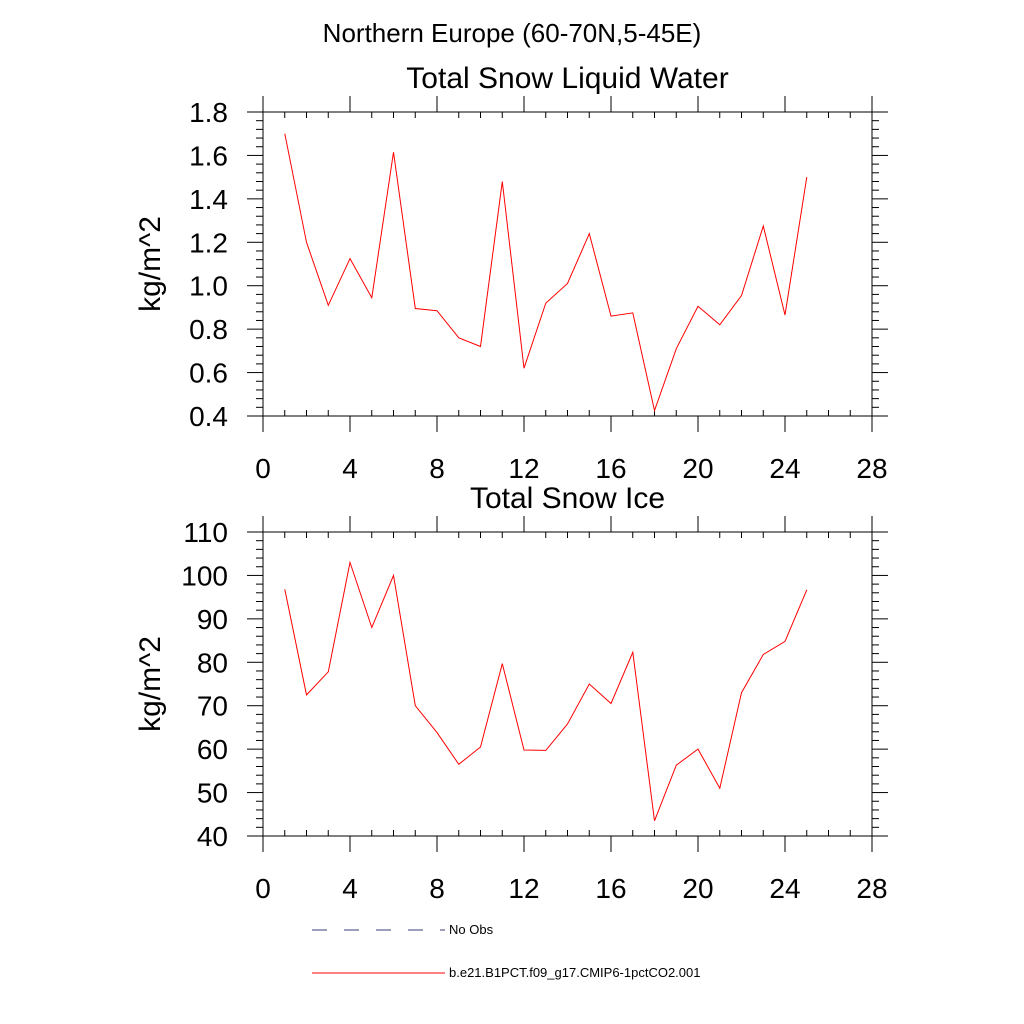 Image resolution: width=1024 pixels, height=1024 pixels. Describe the element at coordinates (204, 575) in the screenshot. I see `y-tick-label: 100` at that location.